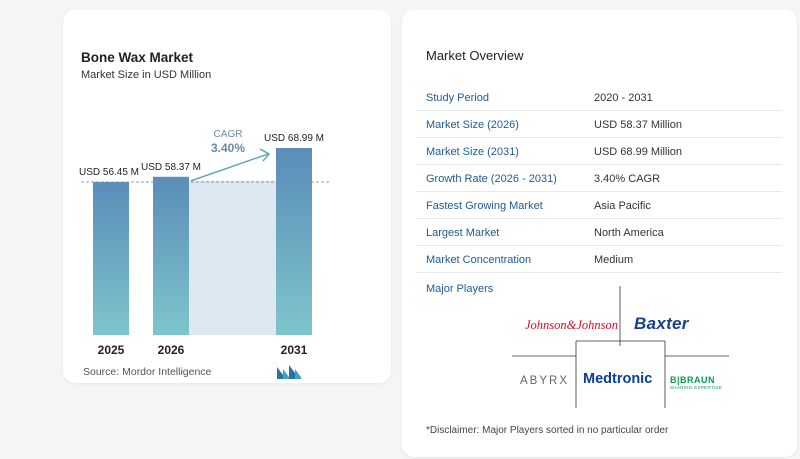 The height and width of the screenshot is (459, 800). Describe the element at coordinates (463, 233) in the screenshot. I see `overview-row-key: Largest Market` at that location.